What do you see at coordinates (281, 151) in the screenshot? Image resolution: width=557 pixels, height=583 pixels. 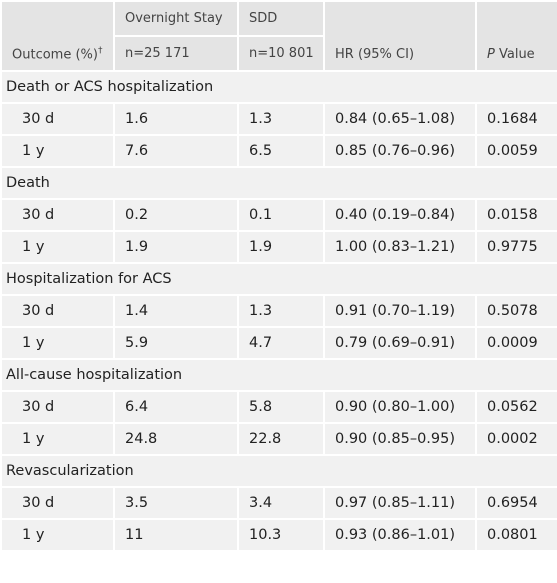 I see `cell: 6.5` at bounding box center [281, 151].